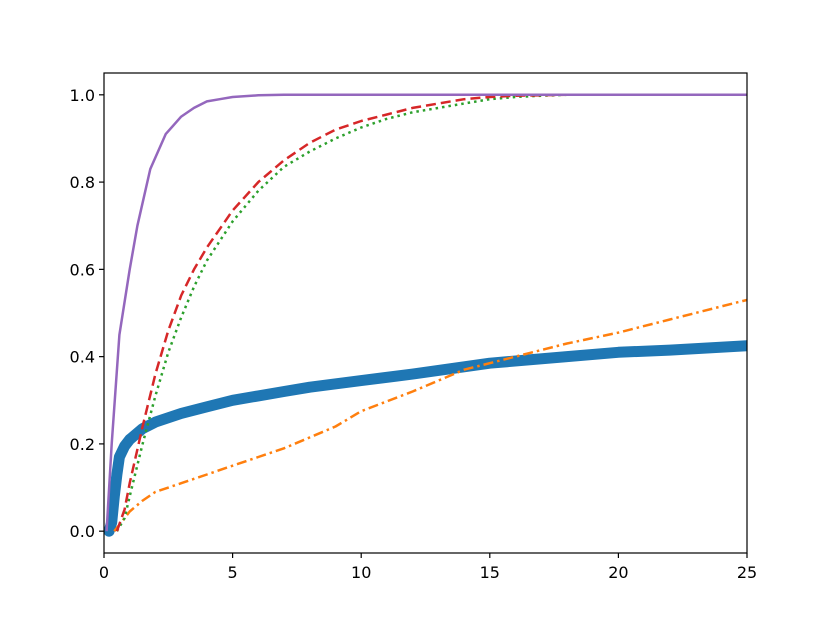 The height and width of the screenshot is (622, 830). What do you see at coordinates (747, 572) in the screenshot?
I see `x-tick-label: 25` at bounding box center [747, 572].